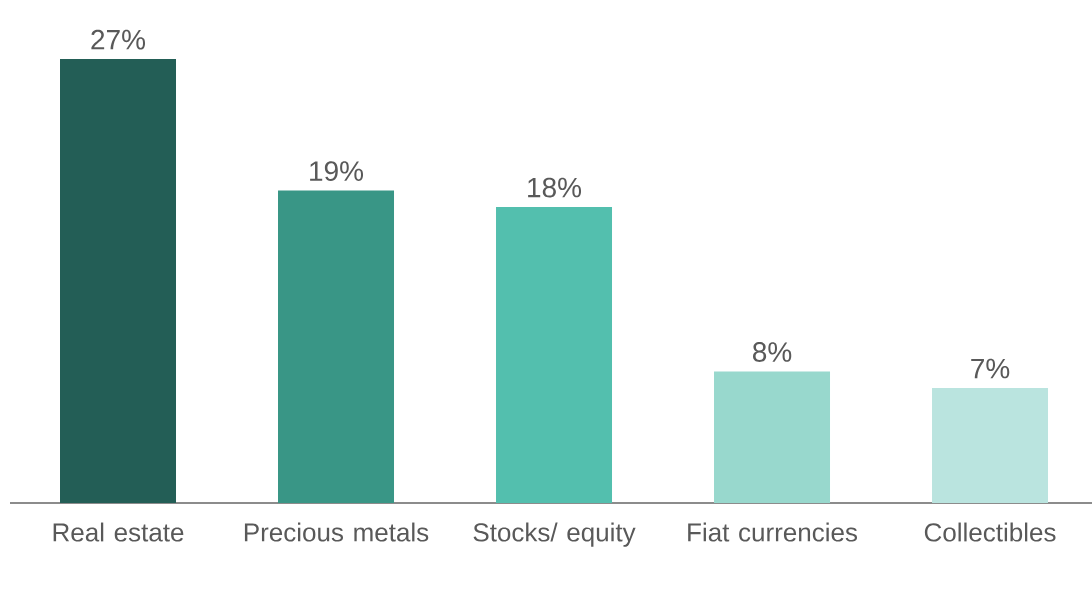 The width and height of the screenshot is (1092, 603). What do you see at coordinates (118, 39) in the screenshot?
I see `data-label: 27%` at bounding box center [118, 39].